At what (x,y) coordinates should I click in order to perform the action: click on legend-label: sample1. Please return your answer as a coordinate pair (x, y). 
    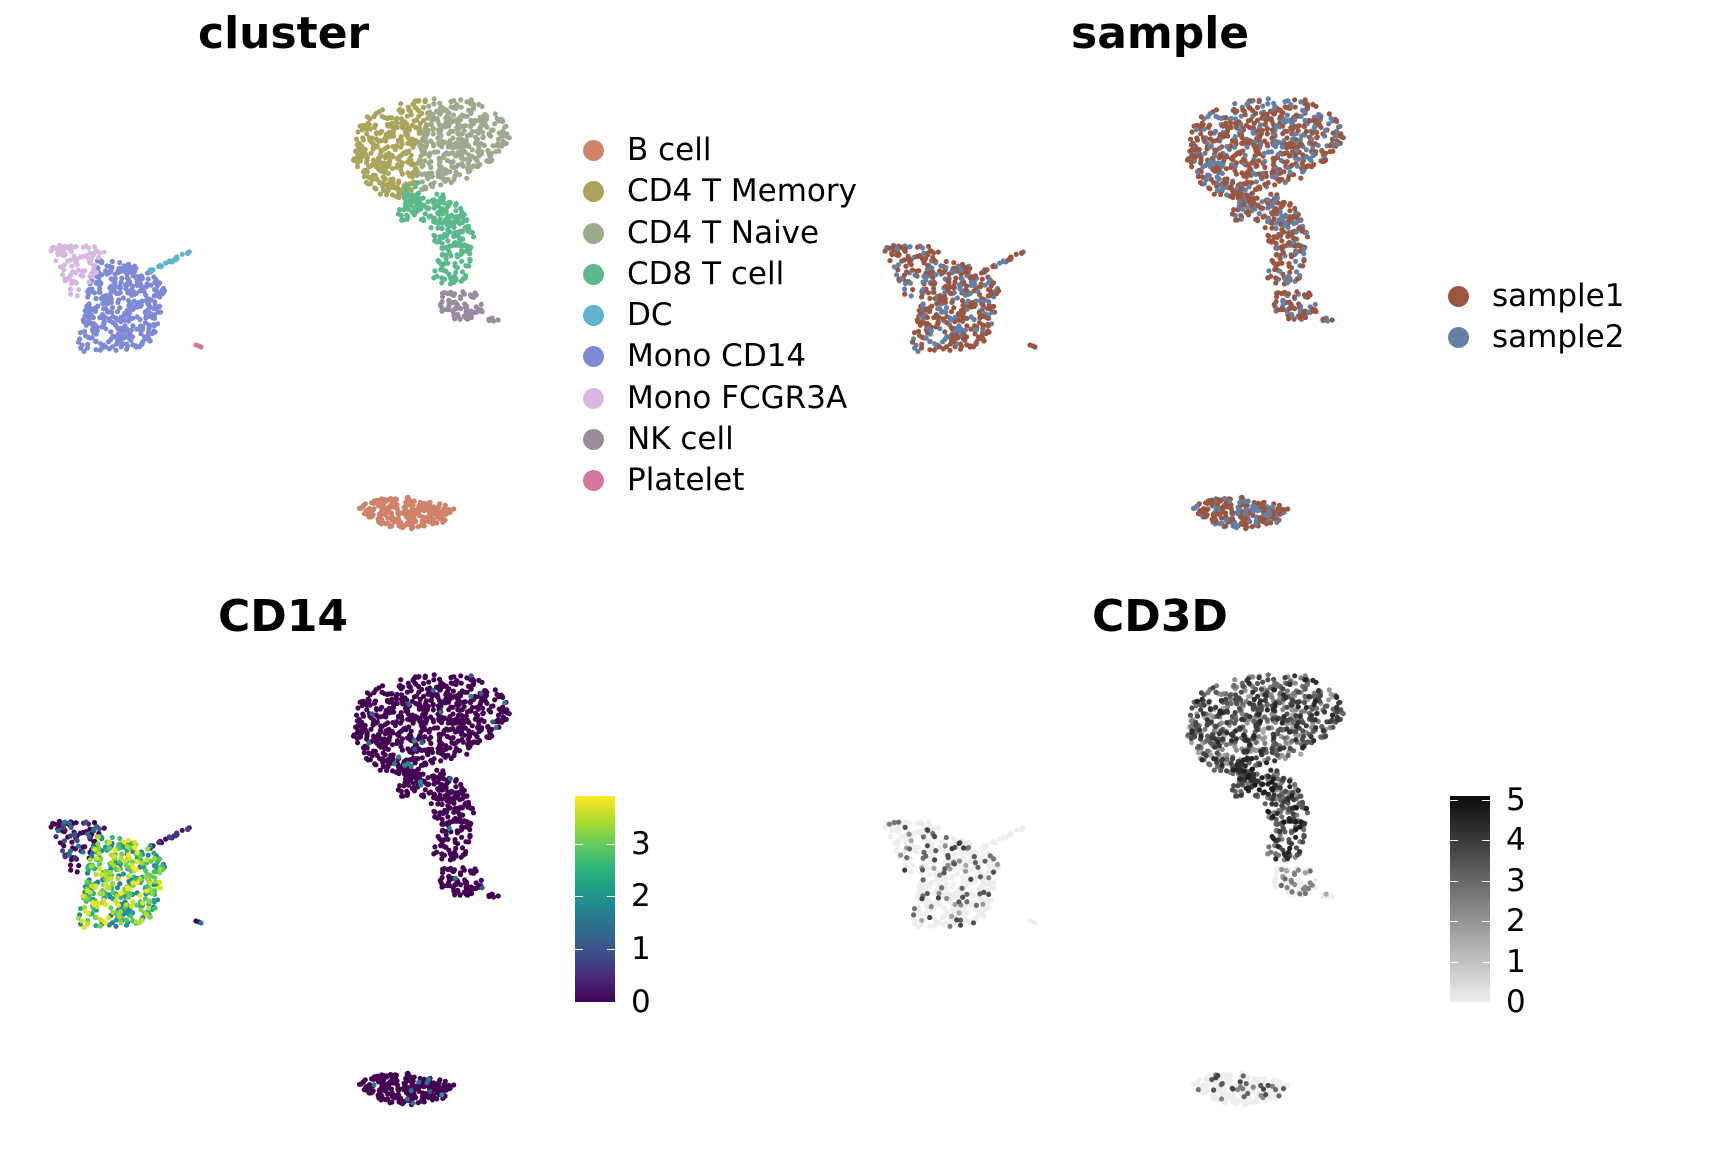
    Looking at the image, I should click on (1558, 296).